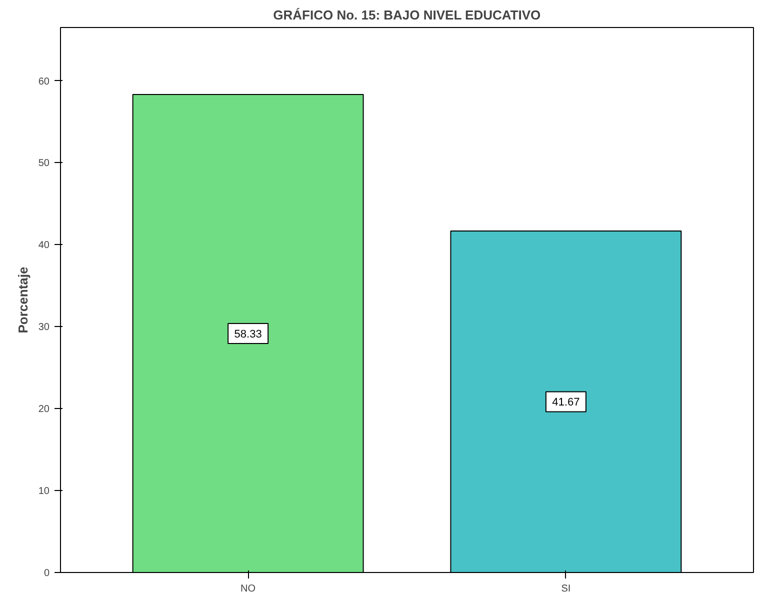 This screenshot has width=767, height=602. I want to click on chart-title: GRÁFICO No. 15: BAJO NIVEL EDUCATIVO, so click(407, 15).